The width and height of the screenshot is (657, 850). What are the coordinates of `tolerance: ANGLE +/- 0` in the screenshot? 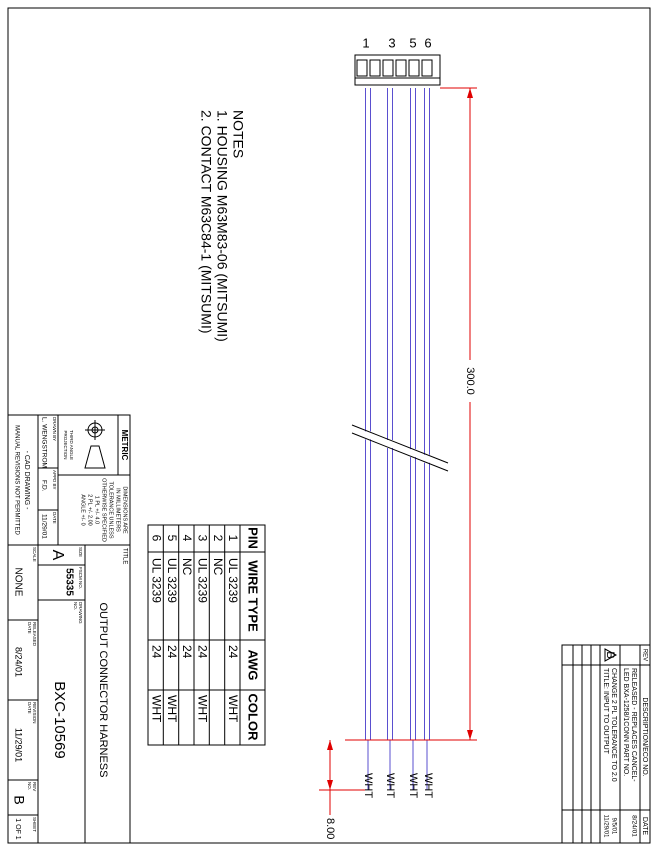 It's located at (83, 509).